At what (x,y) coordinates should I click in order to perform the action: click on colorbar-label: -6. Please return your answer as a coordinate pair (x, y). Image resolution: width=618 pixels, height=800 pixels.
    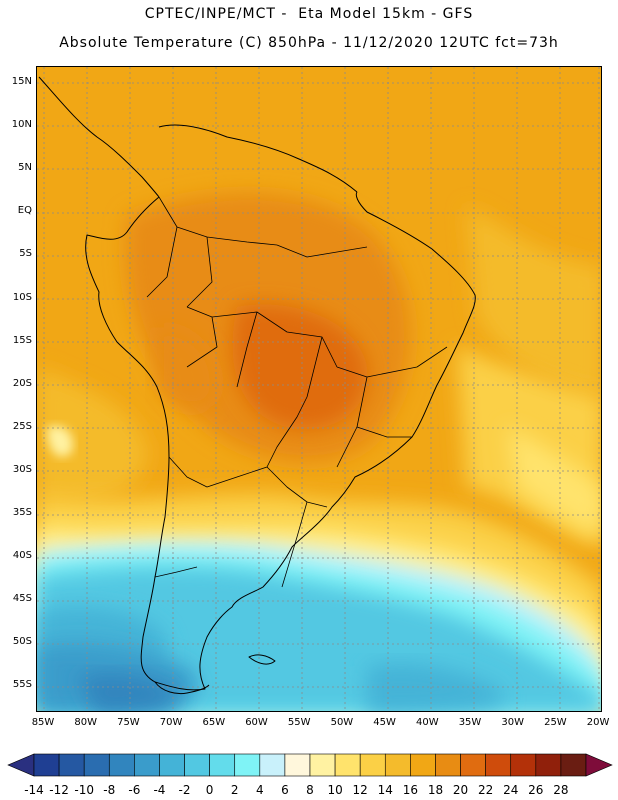
    Looking at the image, I should click on (134, 790).